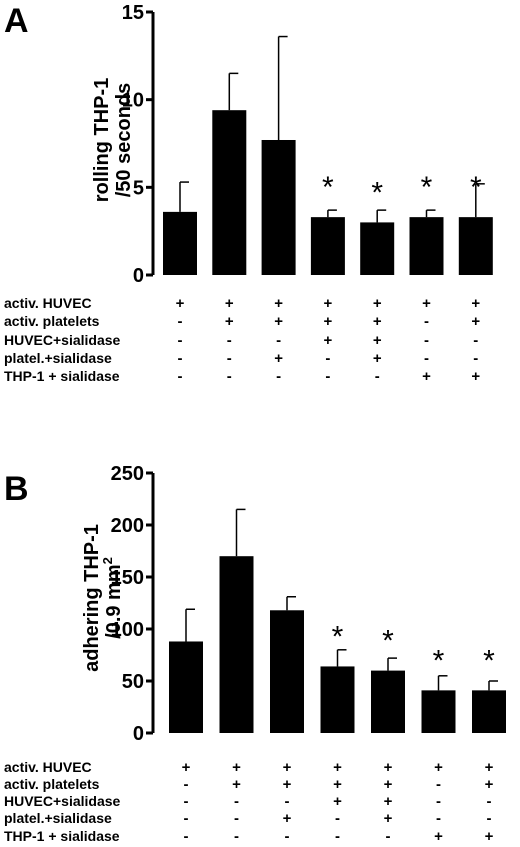 This screenshot has height=847, width=520. Describe the element at coordinates (138, 734) in the screenshot. I see `panel-b-y-tick-label: 0` at that location.